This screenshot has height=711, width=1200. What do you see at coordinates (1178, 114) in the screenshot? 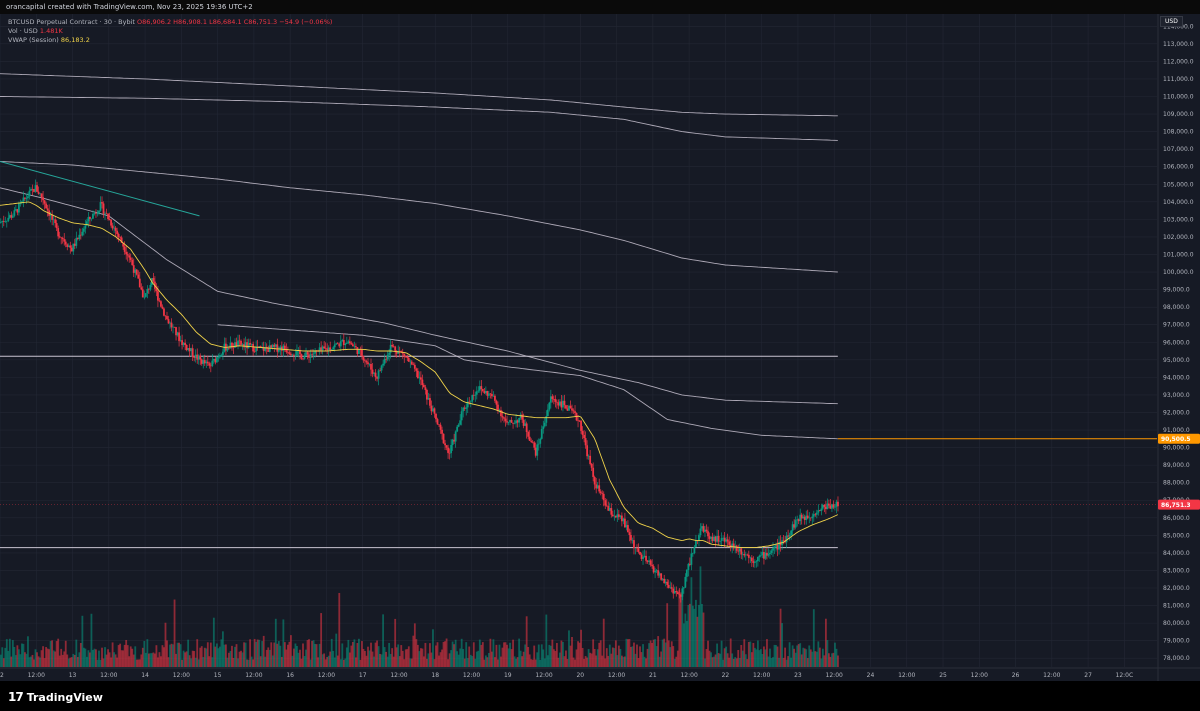
I see `y-tick-label: 109,000.0` at bounding box center [1178, 114].